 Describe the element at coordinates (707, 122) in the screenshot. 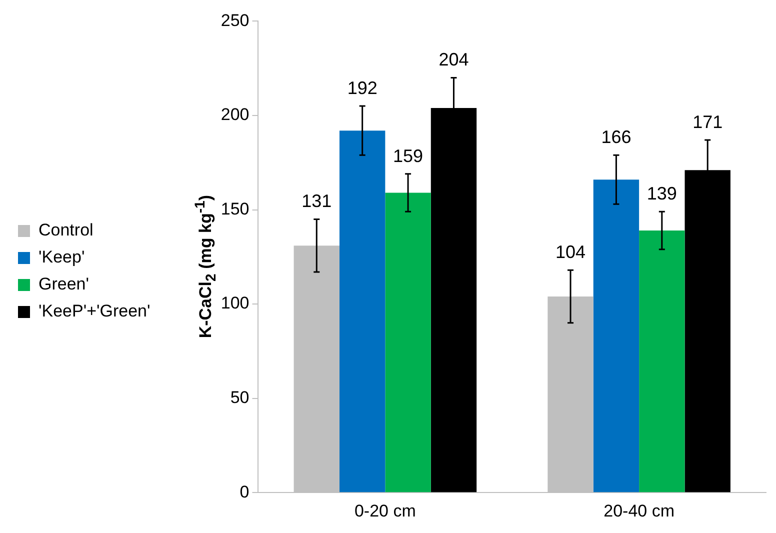

I see `data-label: 171` at that location.